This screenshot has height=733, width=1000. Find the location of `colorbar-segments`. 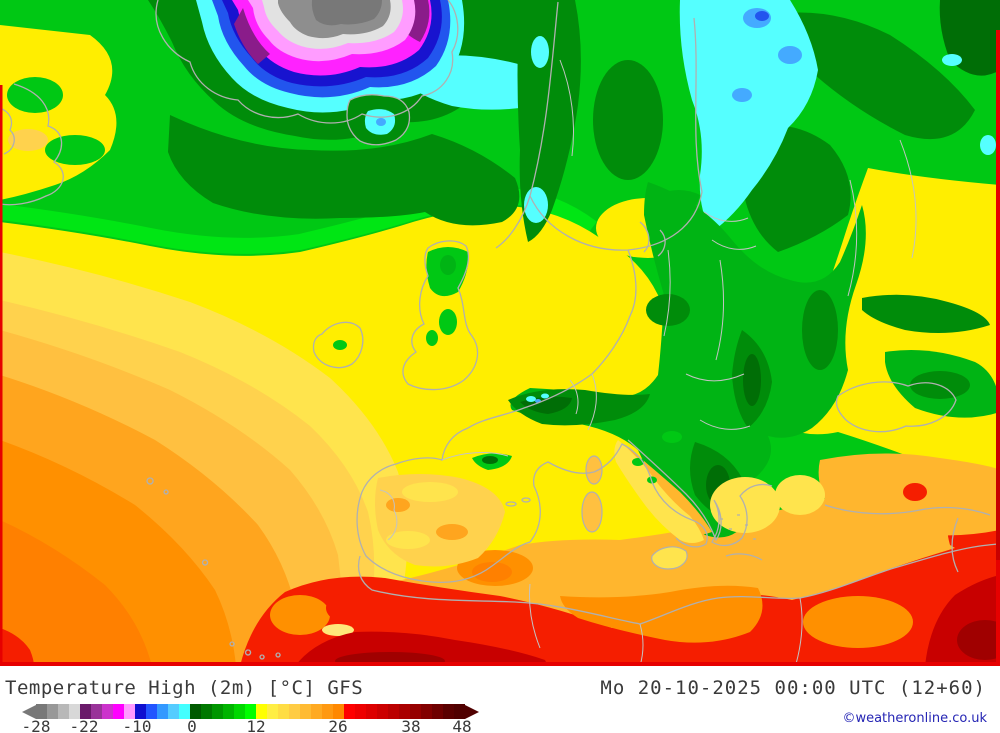

colorbar-segments is located at coordinates (250, 711).